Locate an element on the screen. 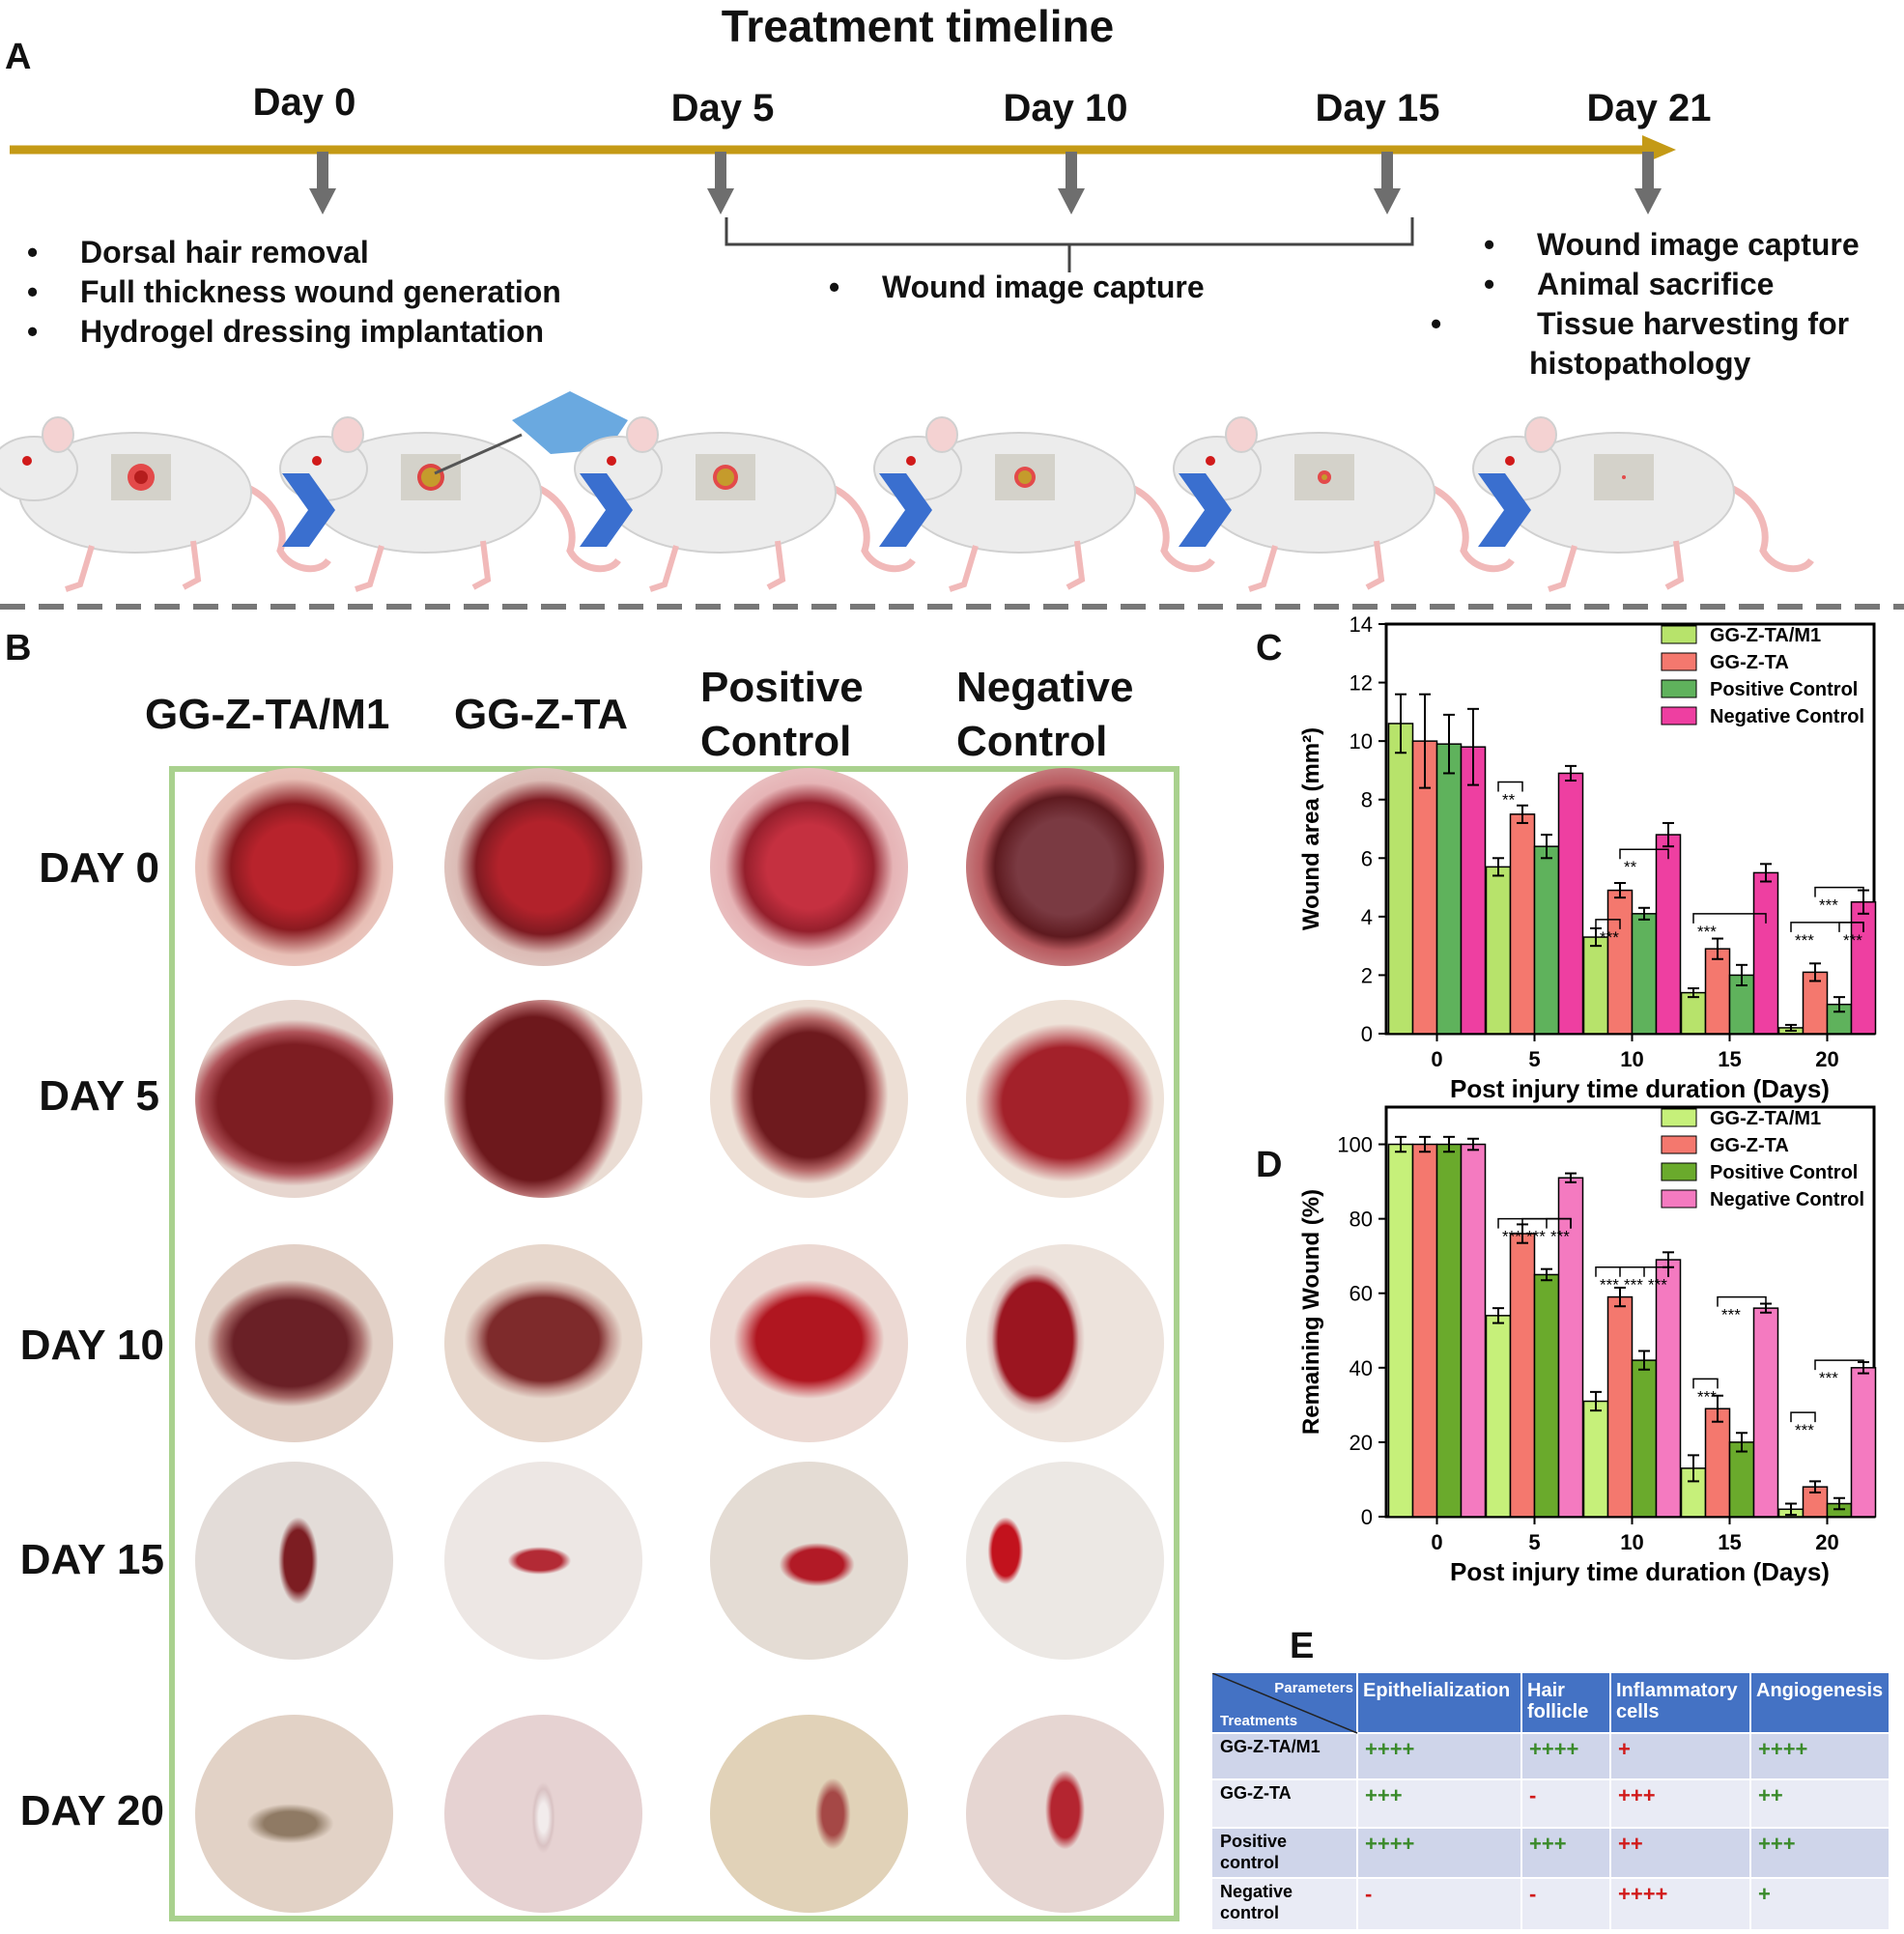 The height and width of the screenshot is (1934, 1904). y-axis-label: Remaining Wound (%) is located at coordinates (1311, 1312).